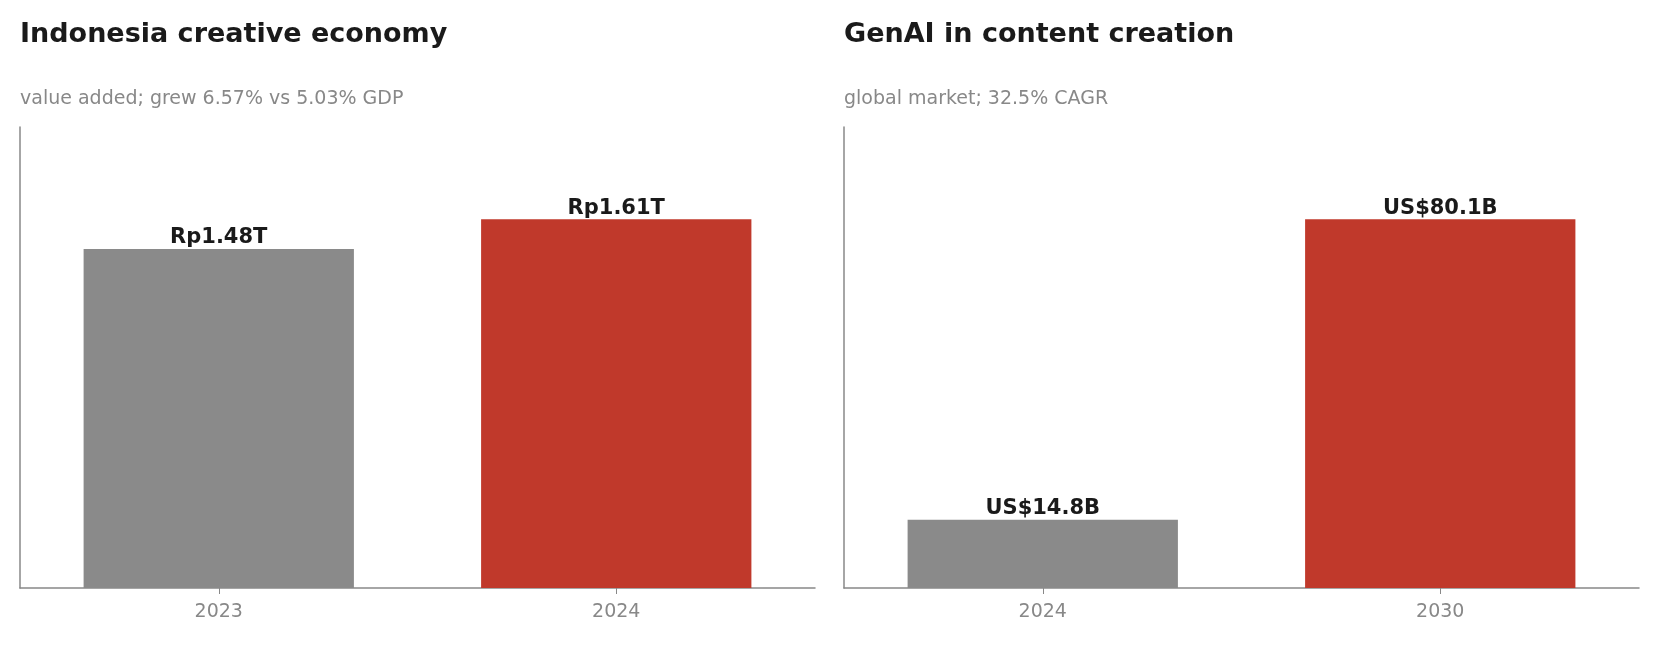 The image size is (1659, 648). Describe the element at coordinates (212, 96) in the screenshot. I see `chart-subtitle: value added; grew 6.57% vs 5.03% GDP` at that location.